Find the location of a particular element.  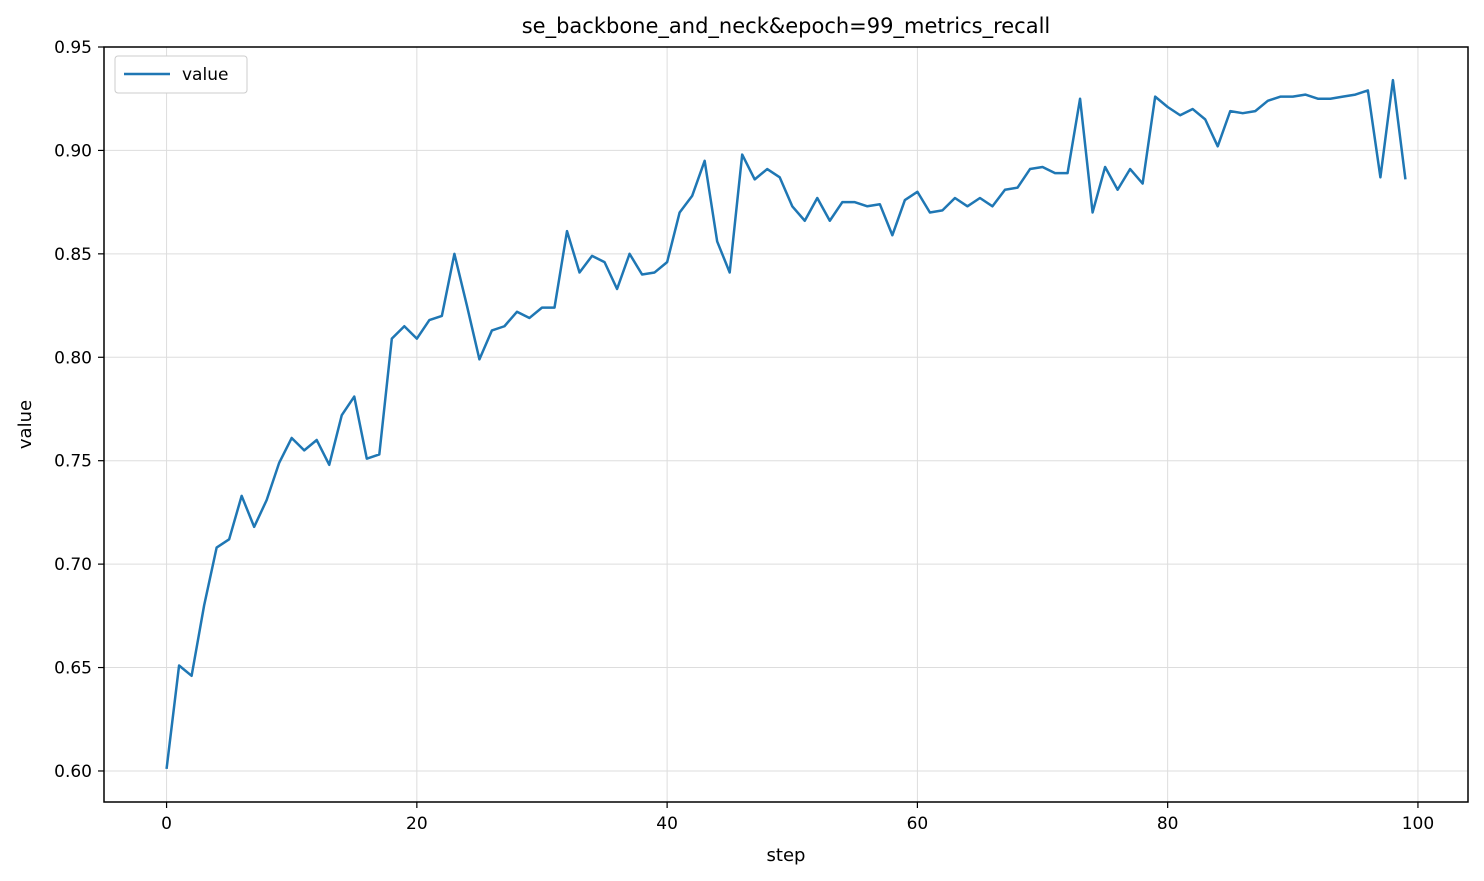

y-tick-label: 0.60 is located at coordinates (73, 772).